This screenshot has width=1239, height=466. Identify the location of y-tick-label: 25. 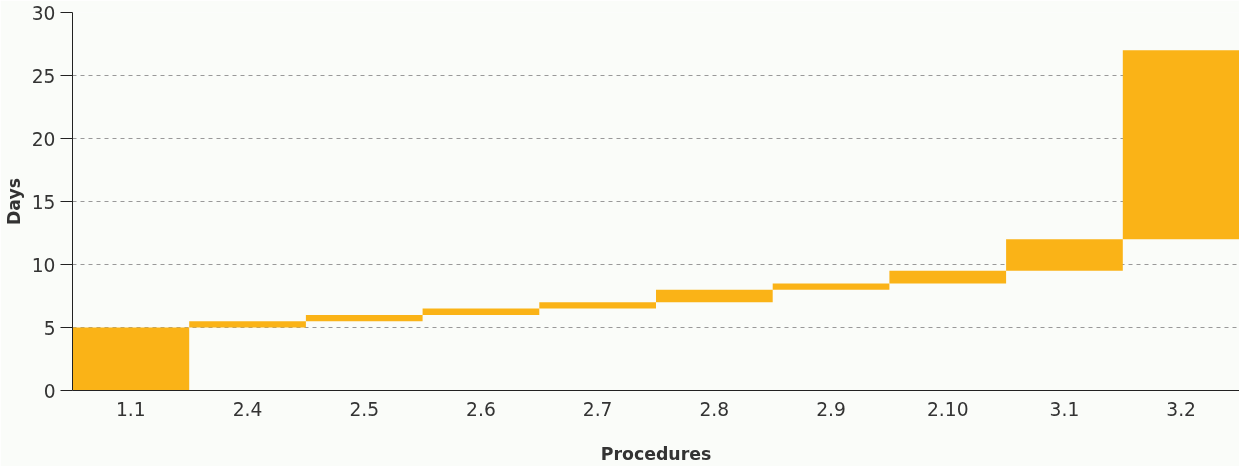
(43, 76).